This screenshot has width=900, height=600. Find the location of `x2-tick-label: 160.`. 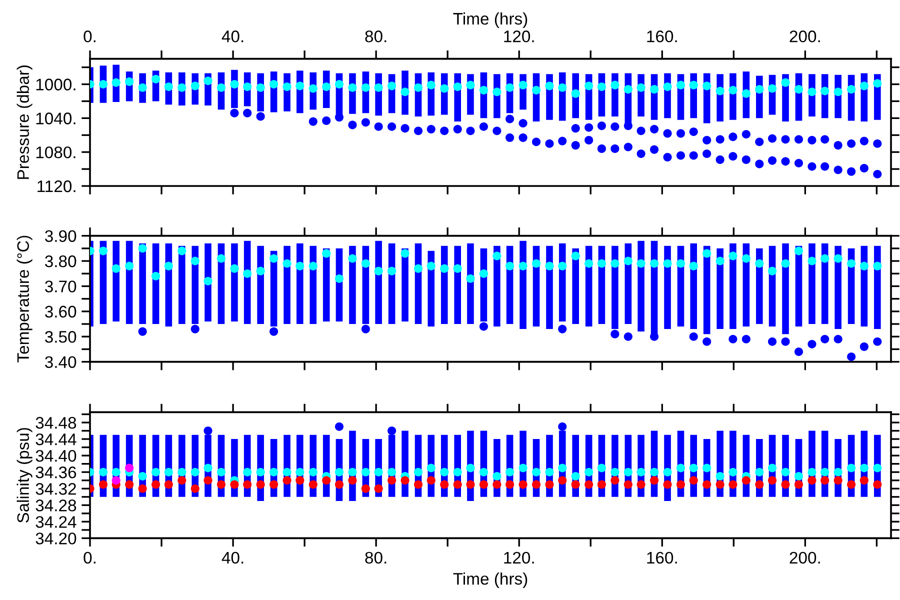

x2-tick-label: 160. is located at coordinates (662, 36).